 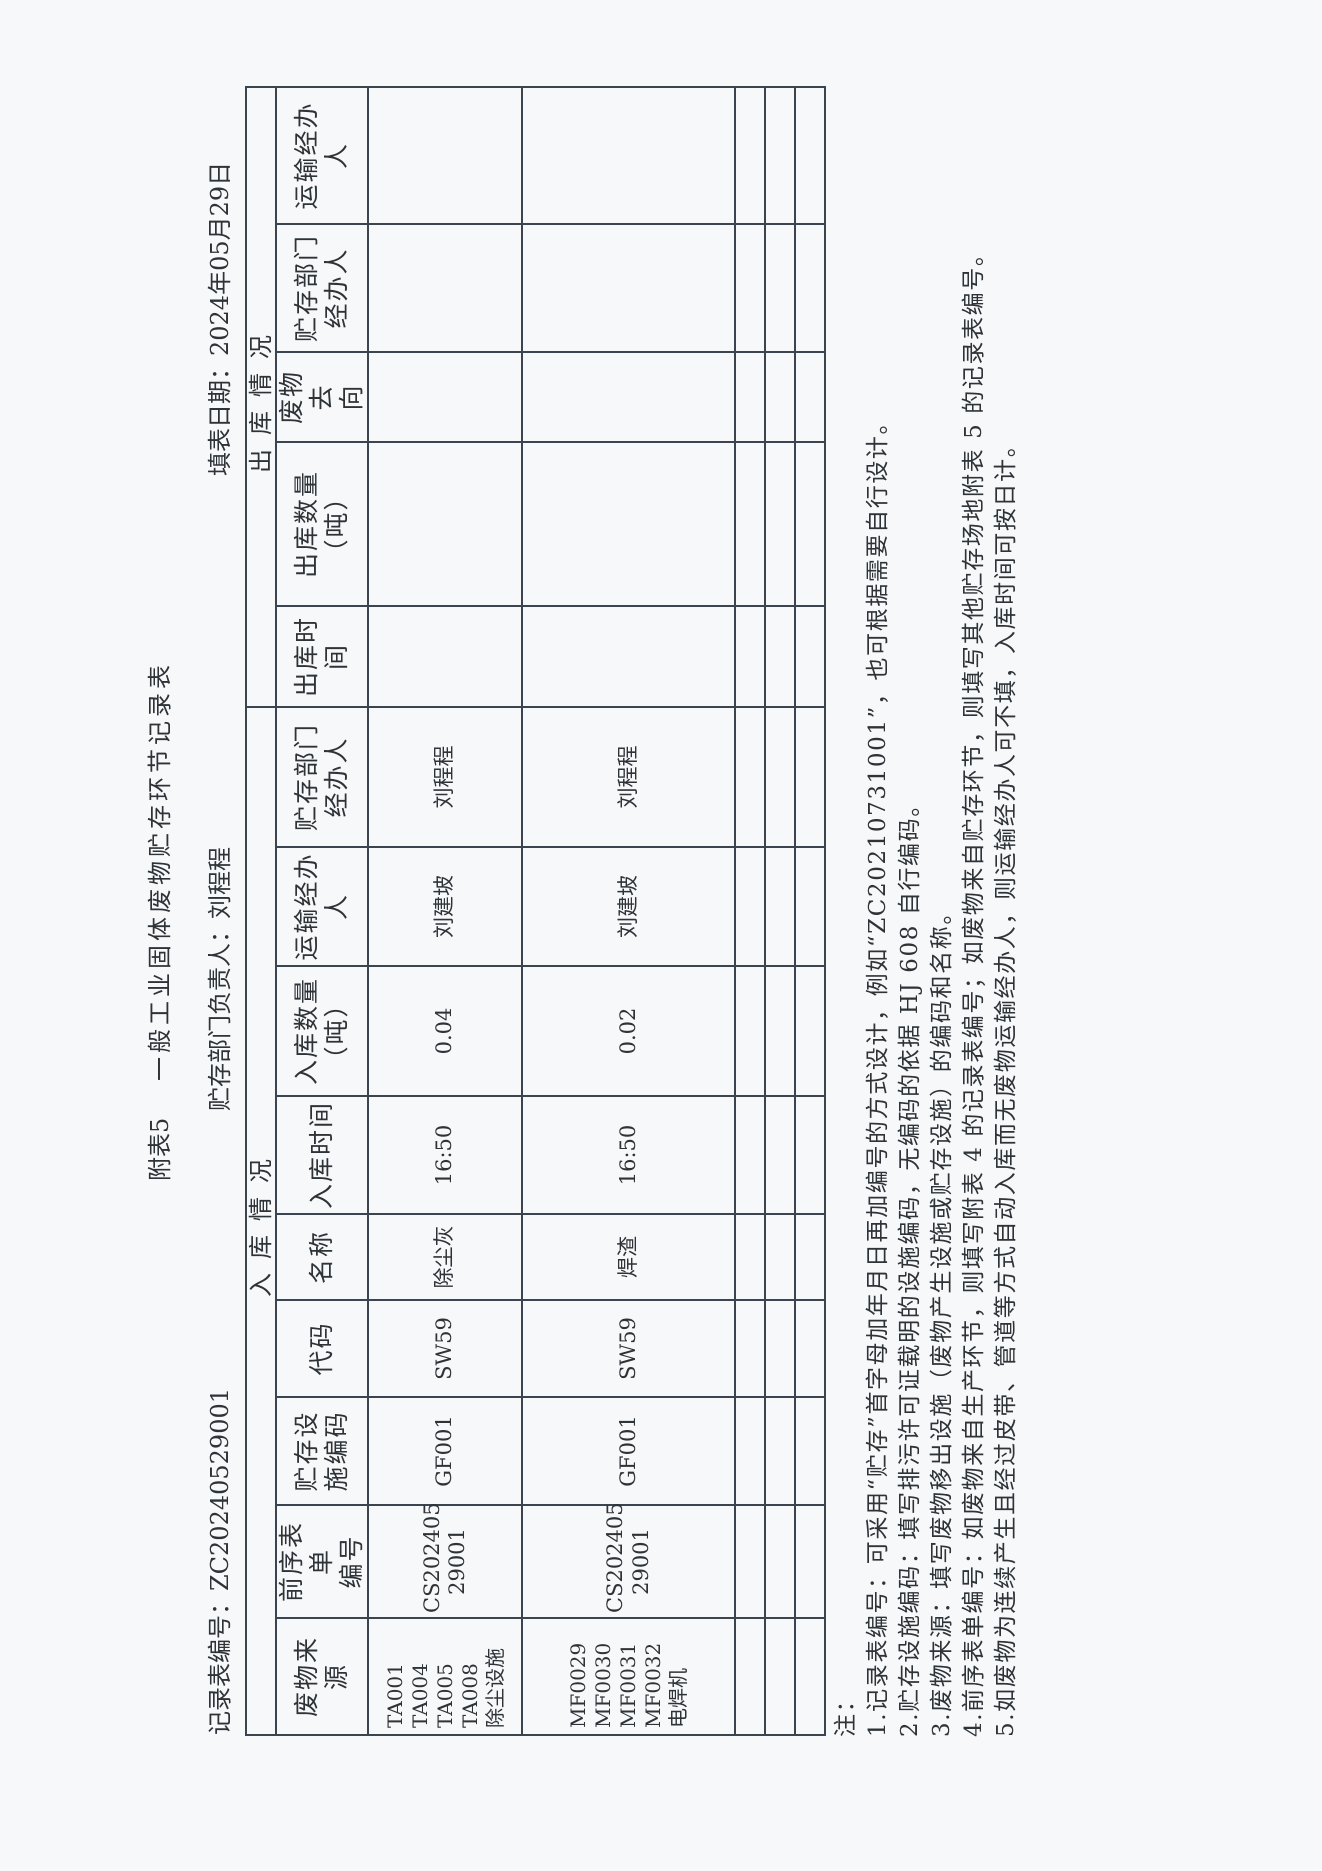 I want to click on column-header: 出库时 间, so click(x=322, y=656).